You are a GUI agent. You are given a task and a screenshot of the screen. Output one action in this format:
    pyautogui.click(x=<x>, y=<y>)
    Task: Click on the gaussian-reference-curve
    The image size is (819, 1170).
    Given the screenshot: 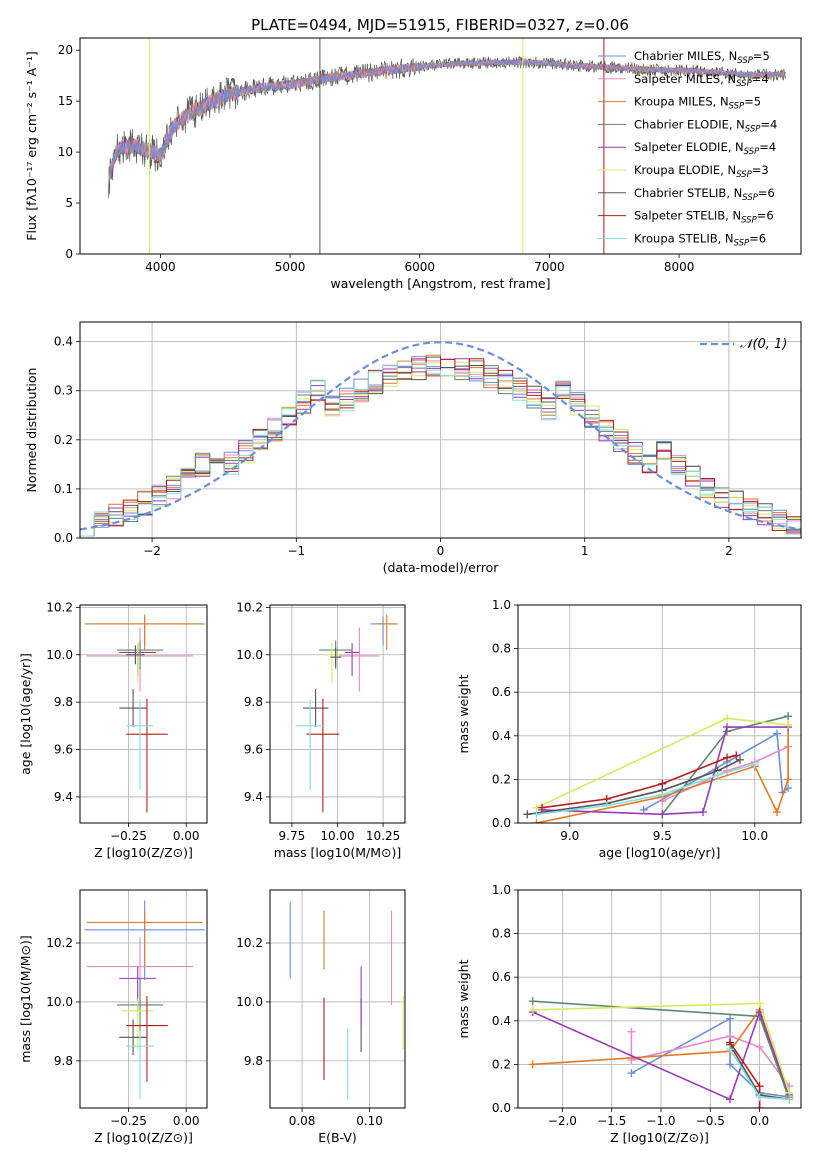 What is the action you would take?
    pyautogui.click(x=440, y=436)
    